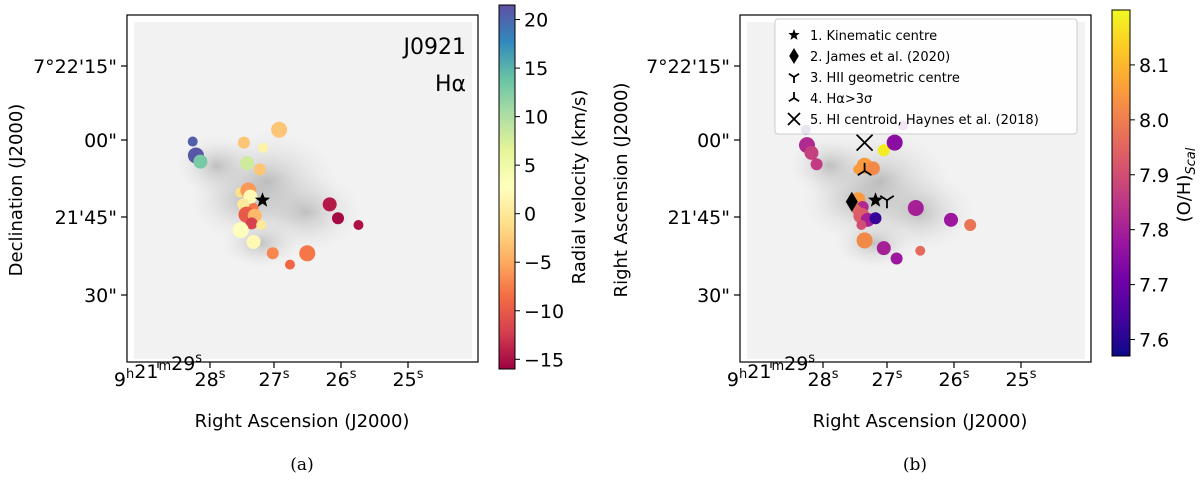  I want to click on colorbar-tick-label: 5, so click(530, 166).